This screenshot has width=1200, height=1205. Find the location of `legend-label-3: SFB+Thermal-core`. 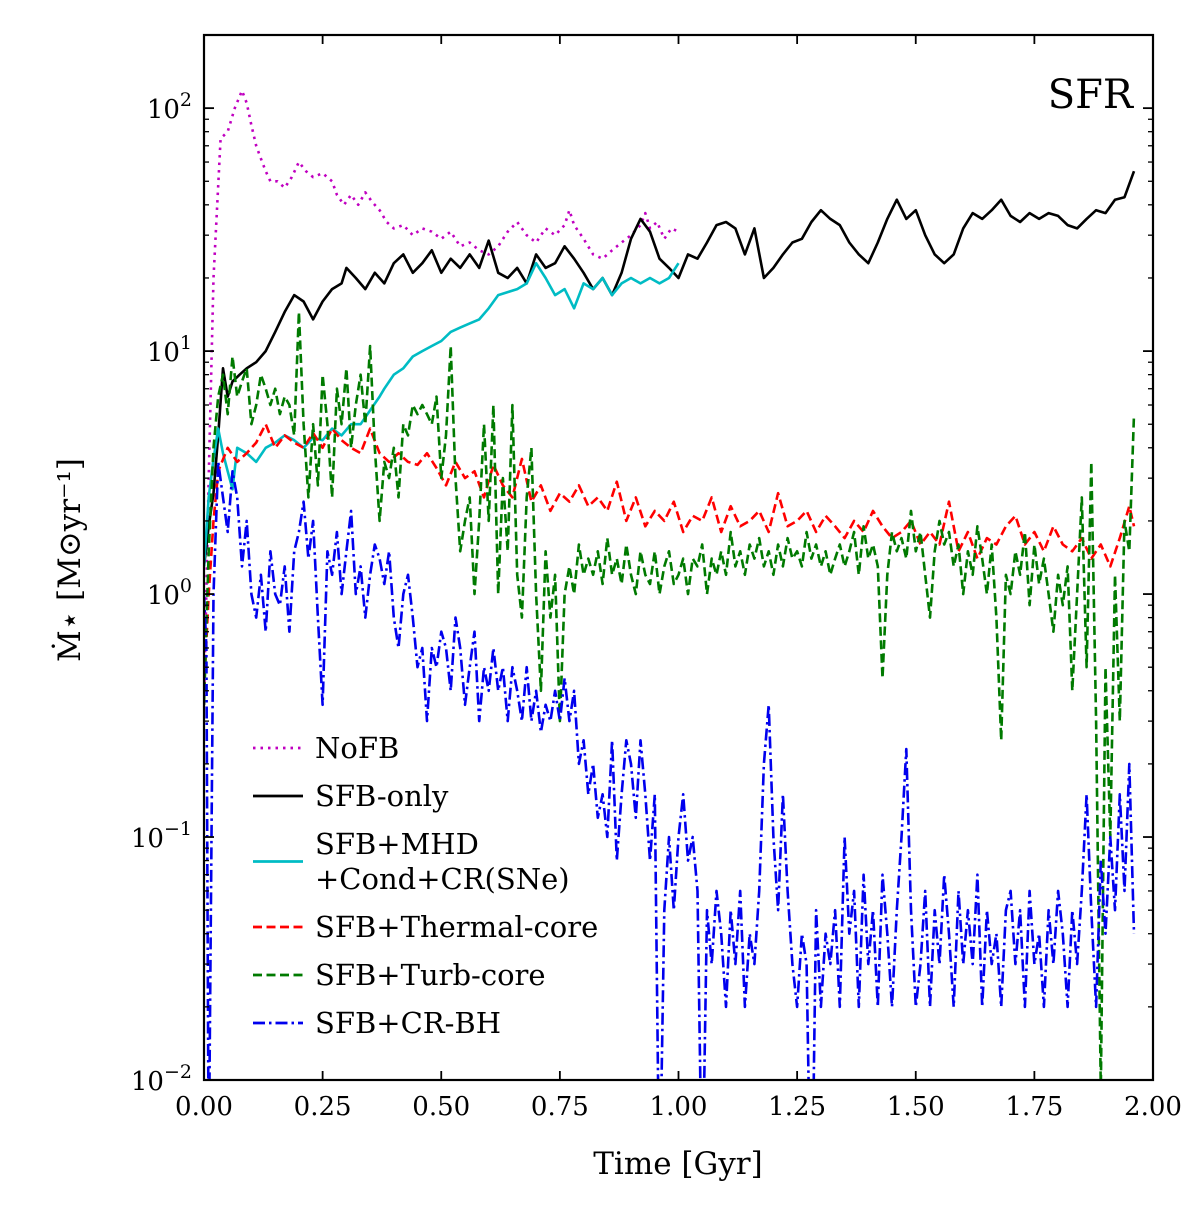

legend-label-3: SFB+Thermal-core is located at coordinates (456, 927).